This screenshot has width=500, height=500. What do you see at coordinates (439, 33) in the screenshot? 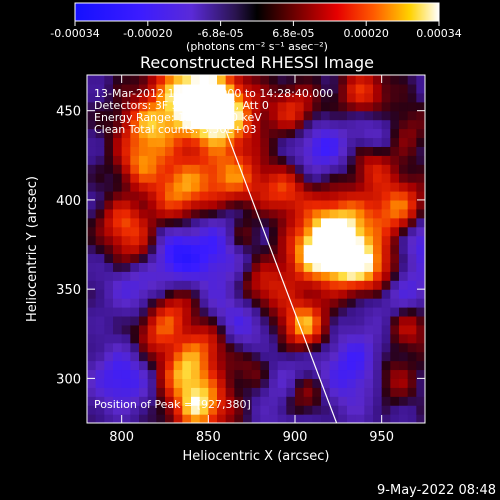
I see `colorbar-tick-label: 0.00034` at bounding box center [439, 33].